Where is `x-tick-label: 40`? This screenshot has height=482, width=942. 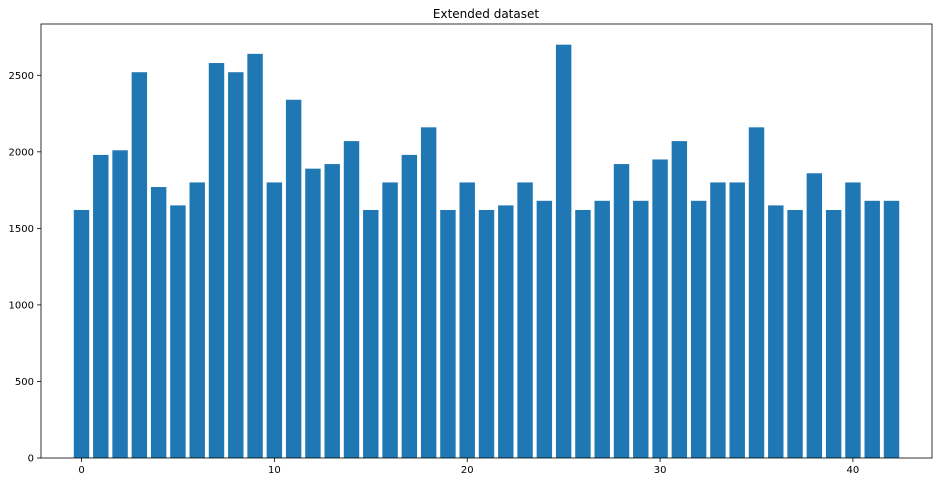
x-tick-label: 40 is located at coordinates (853, 470).